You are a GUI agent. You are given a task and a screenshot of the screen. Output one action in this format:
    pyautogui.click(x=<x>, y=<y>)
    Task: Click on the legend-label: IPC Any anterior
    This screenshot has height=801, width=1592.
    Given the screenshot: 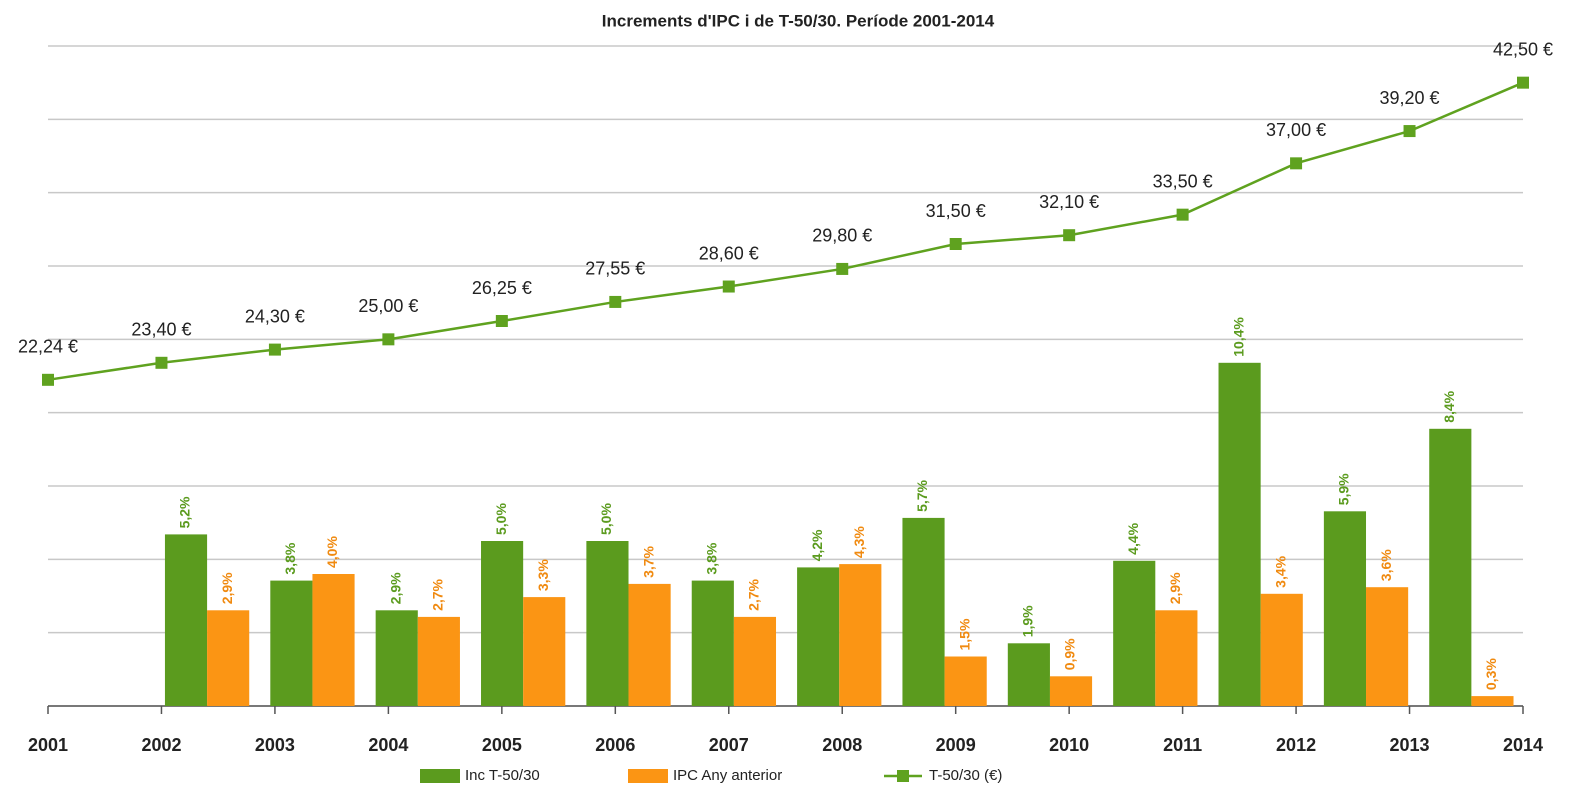 What is the action you would take?
    pyautogui.click(x=727, y=775)
    